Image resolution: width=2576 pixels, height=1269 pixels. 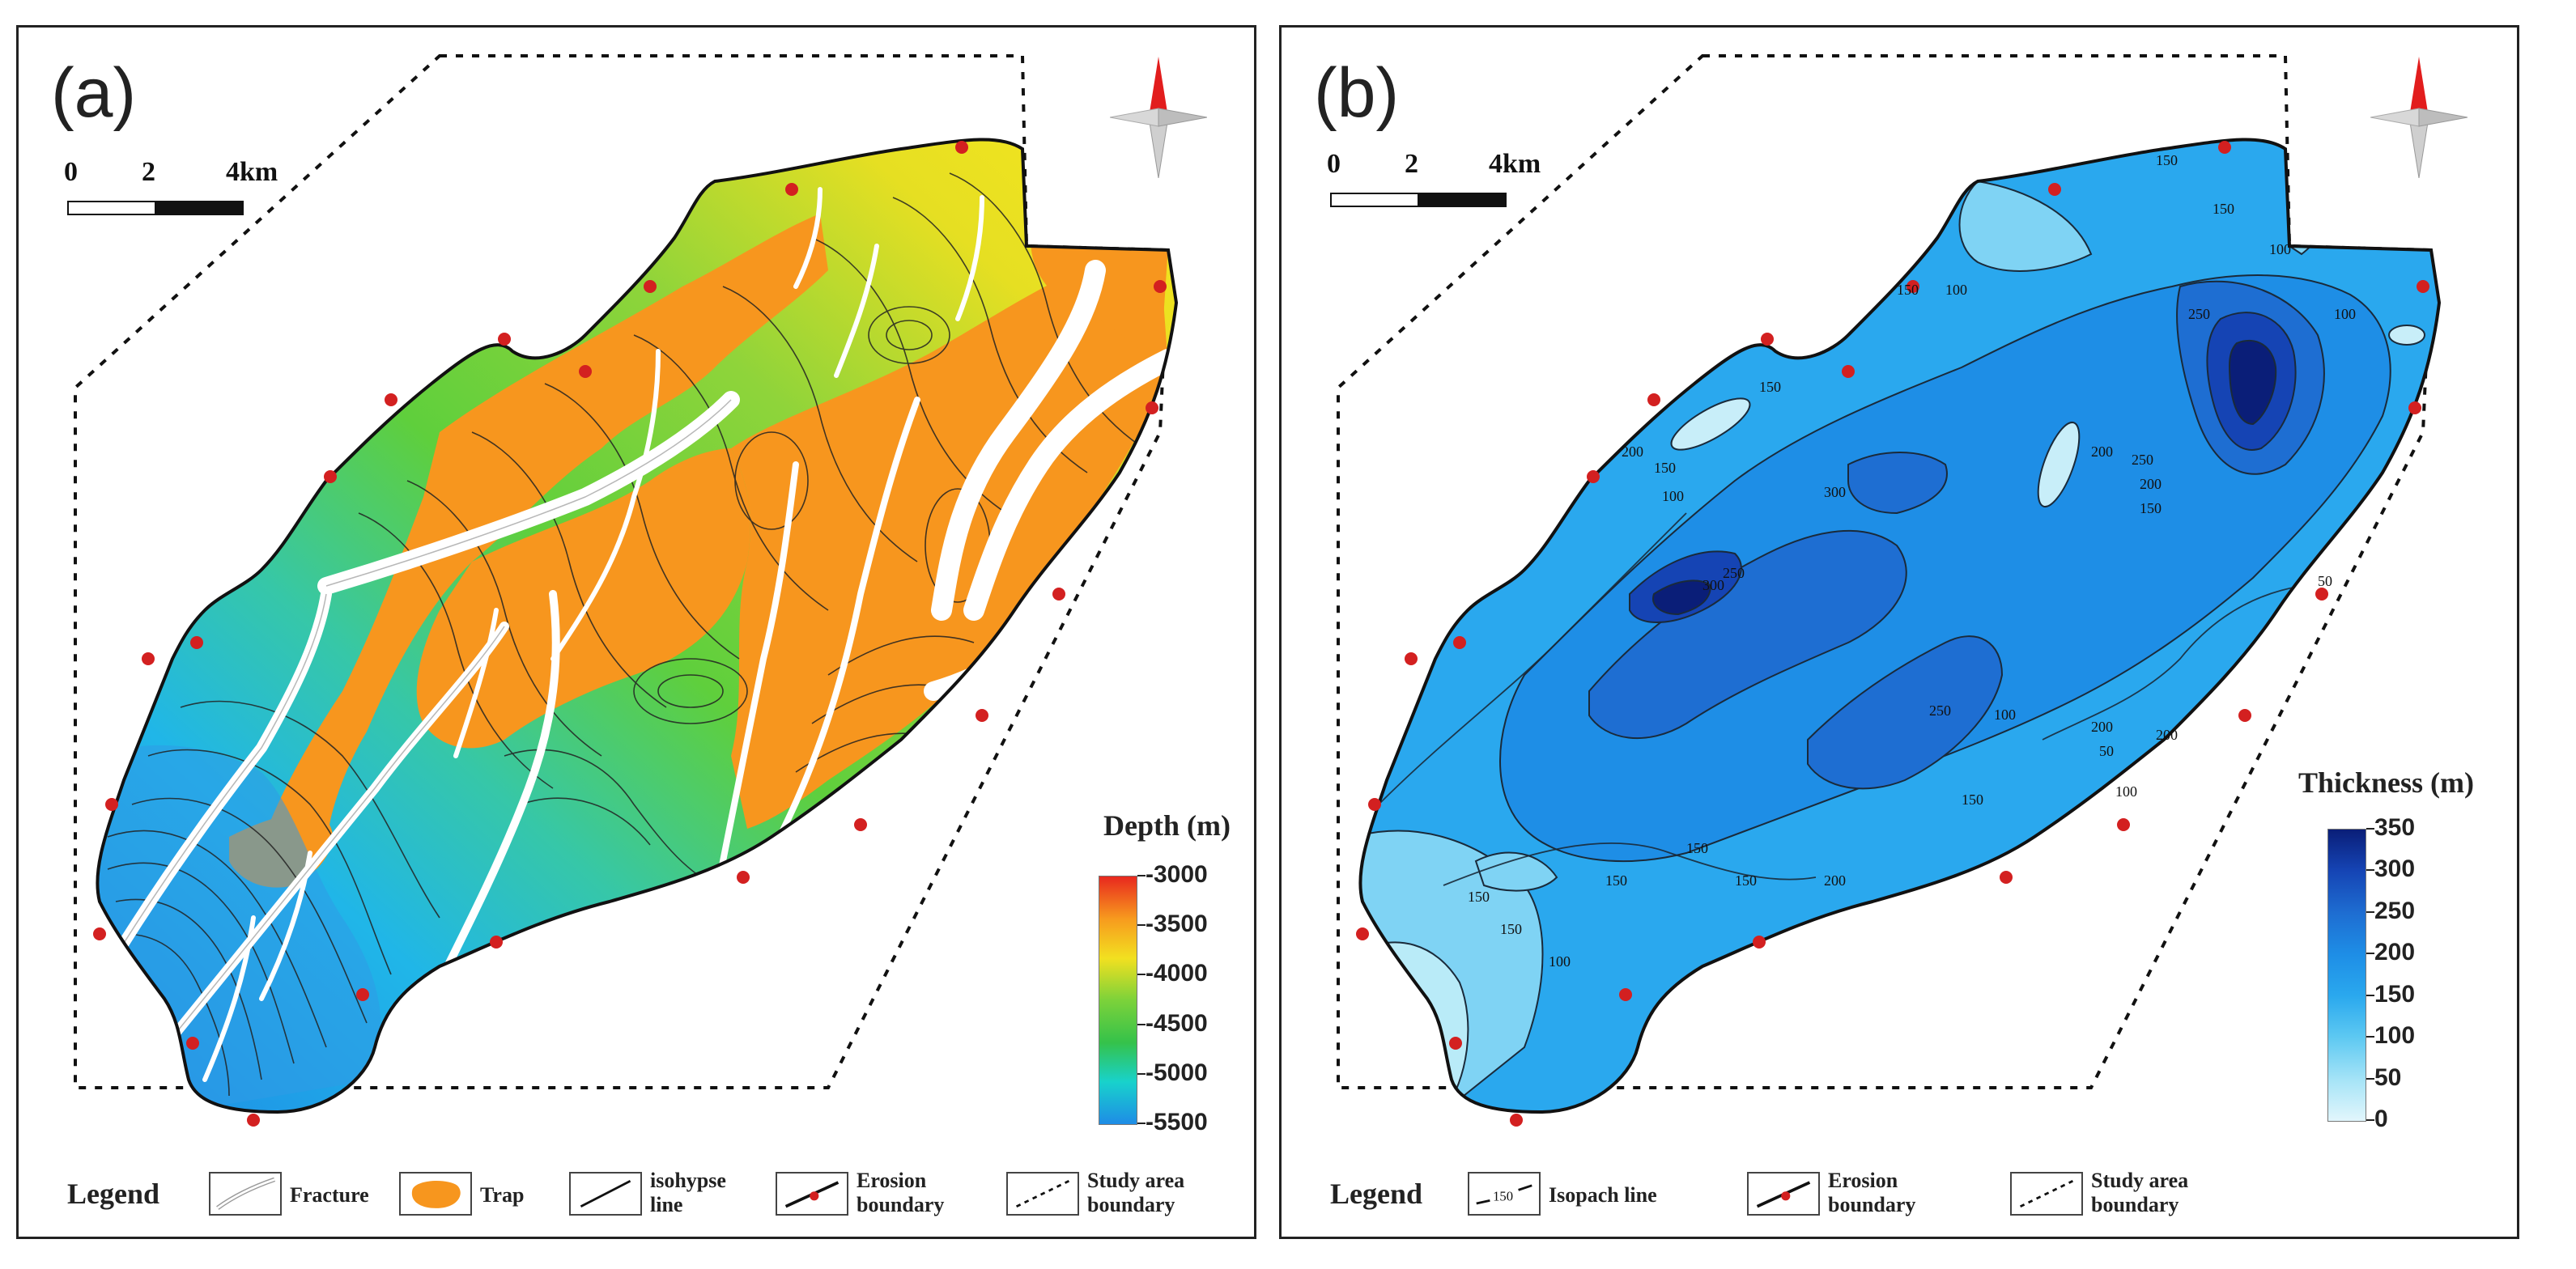 I want to click on panel-a-tag: (a), so click(x=94, y=93).